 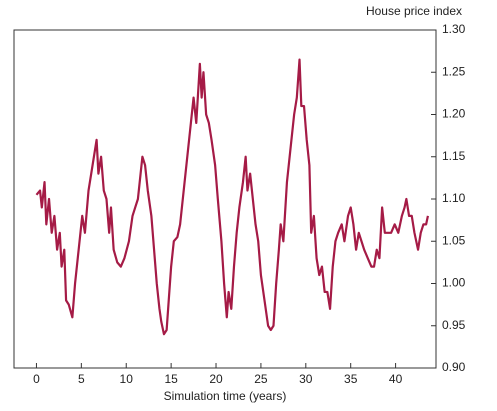 What do you see at coordinates (396, 379) in the screenshot?
I see `x-tick-label: 40` at bounding box center [396, 379].